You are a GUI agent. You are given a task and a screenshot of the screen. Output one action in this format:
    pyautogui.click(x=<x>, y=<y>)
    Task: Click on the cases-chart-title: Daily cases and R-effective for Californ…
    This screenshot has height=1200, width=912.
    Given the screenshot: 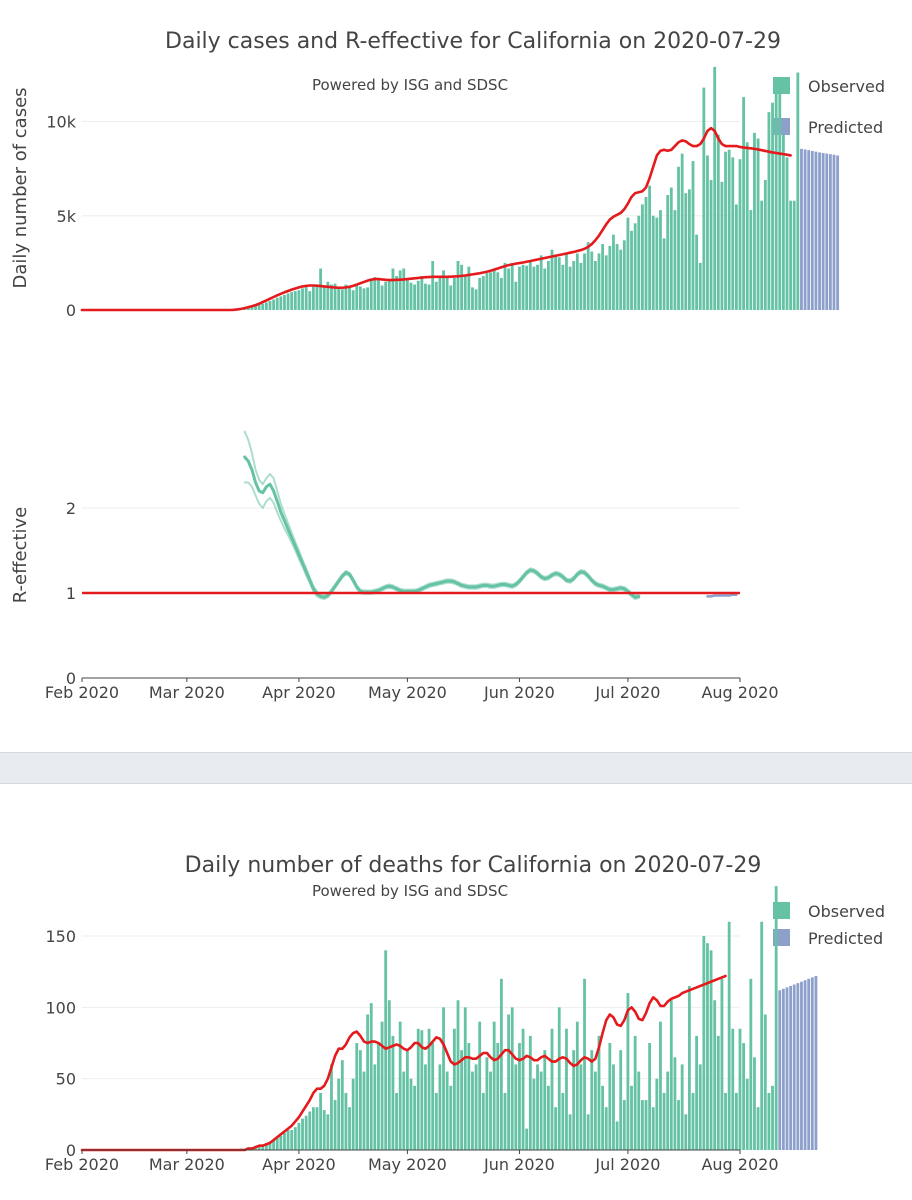 What is the action you would take?
    pyautogui.click(x=473, y=41)
    